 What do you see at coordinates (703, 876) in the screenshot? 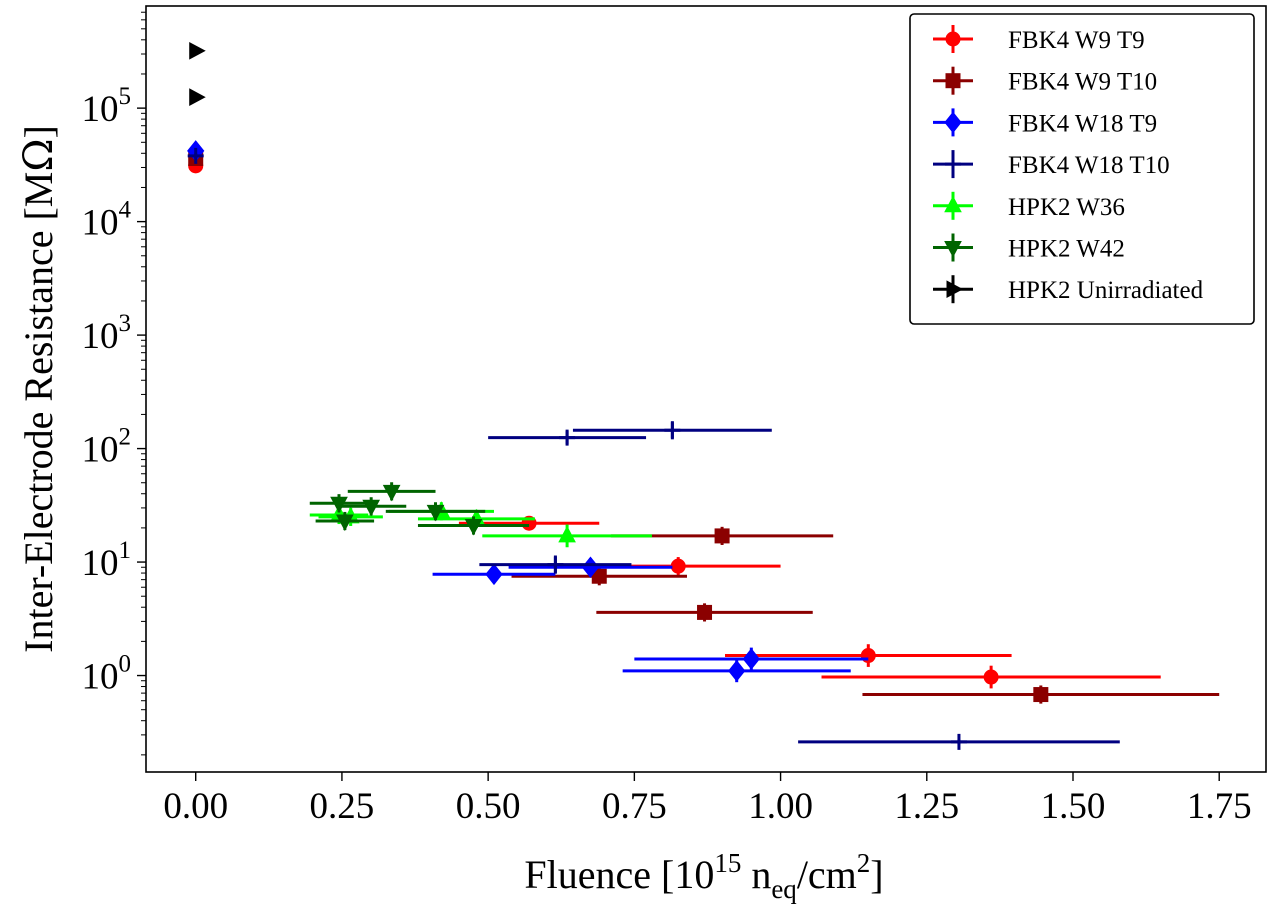
I see `x-axis-label: Fluence [1015 neq/cm2]` at bounding box center [703, 876].